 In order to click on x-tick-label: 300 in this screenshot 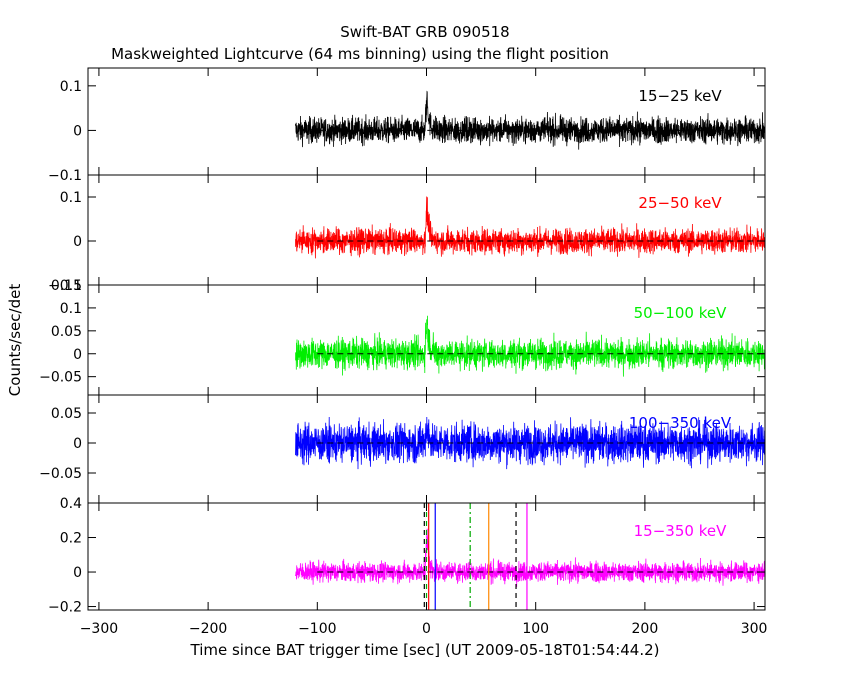, I will do `click(754, 629)`.